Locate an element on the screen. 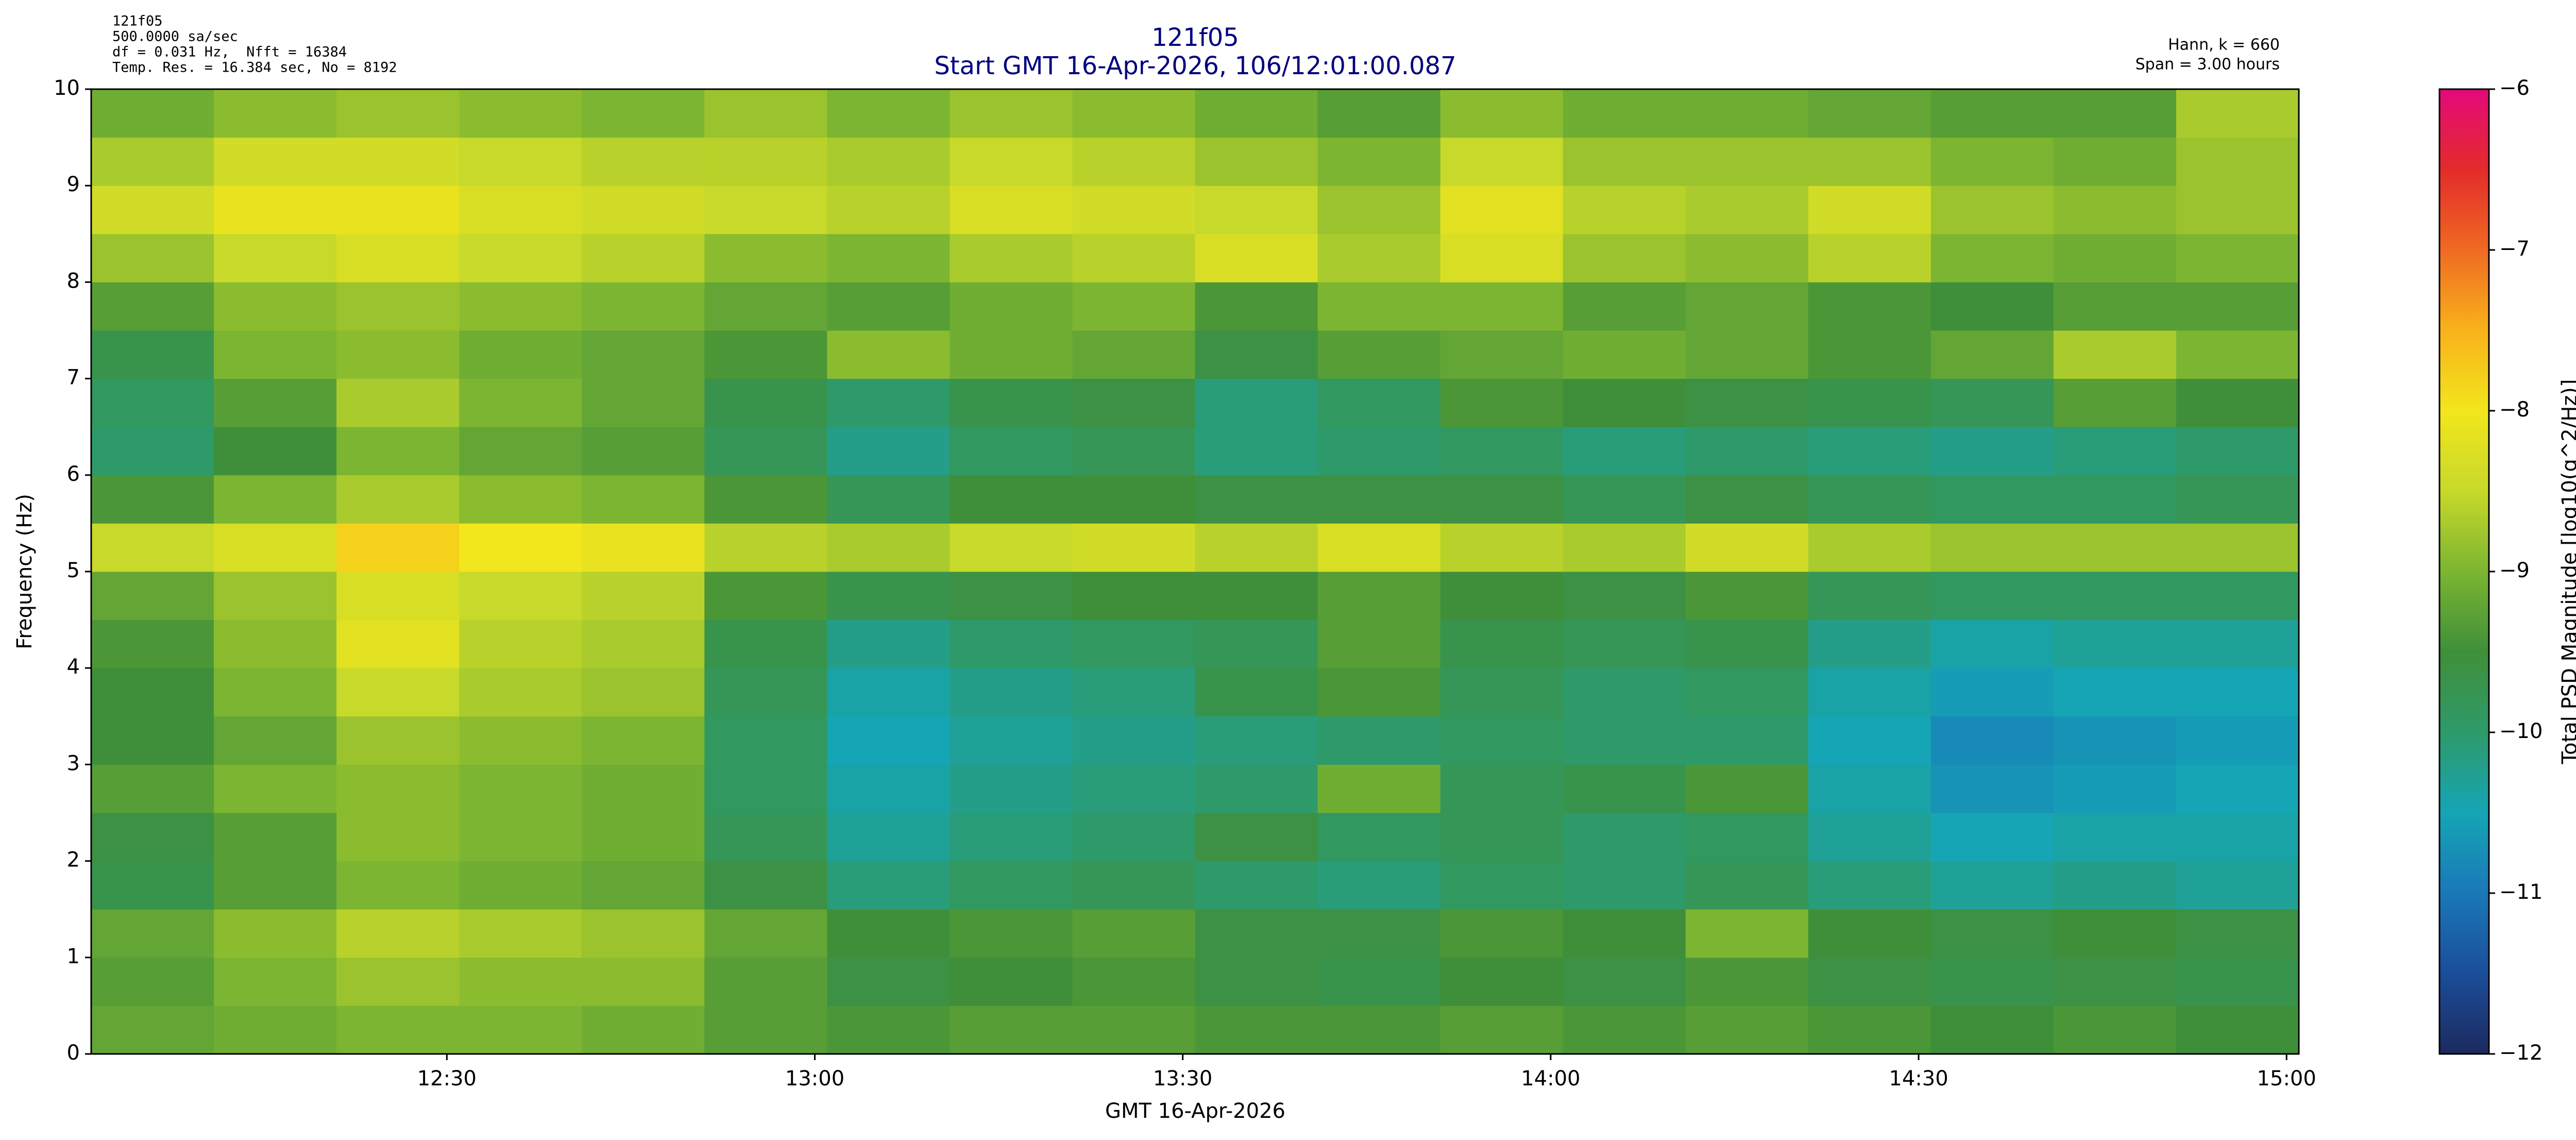  colorbar-tick-label: −10 is located at coordinates (2521, 731).